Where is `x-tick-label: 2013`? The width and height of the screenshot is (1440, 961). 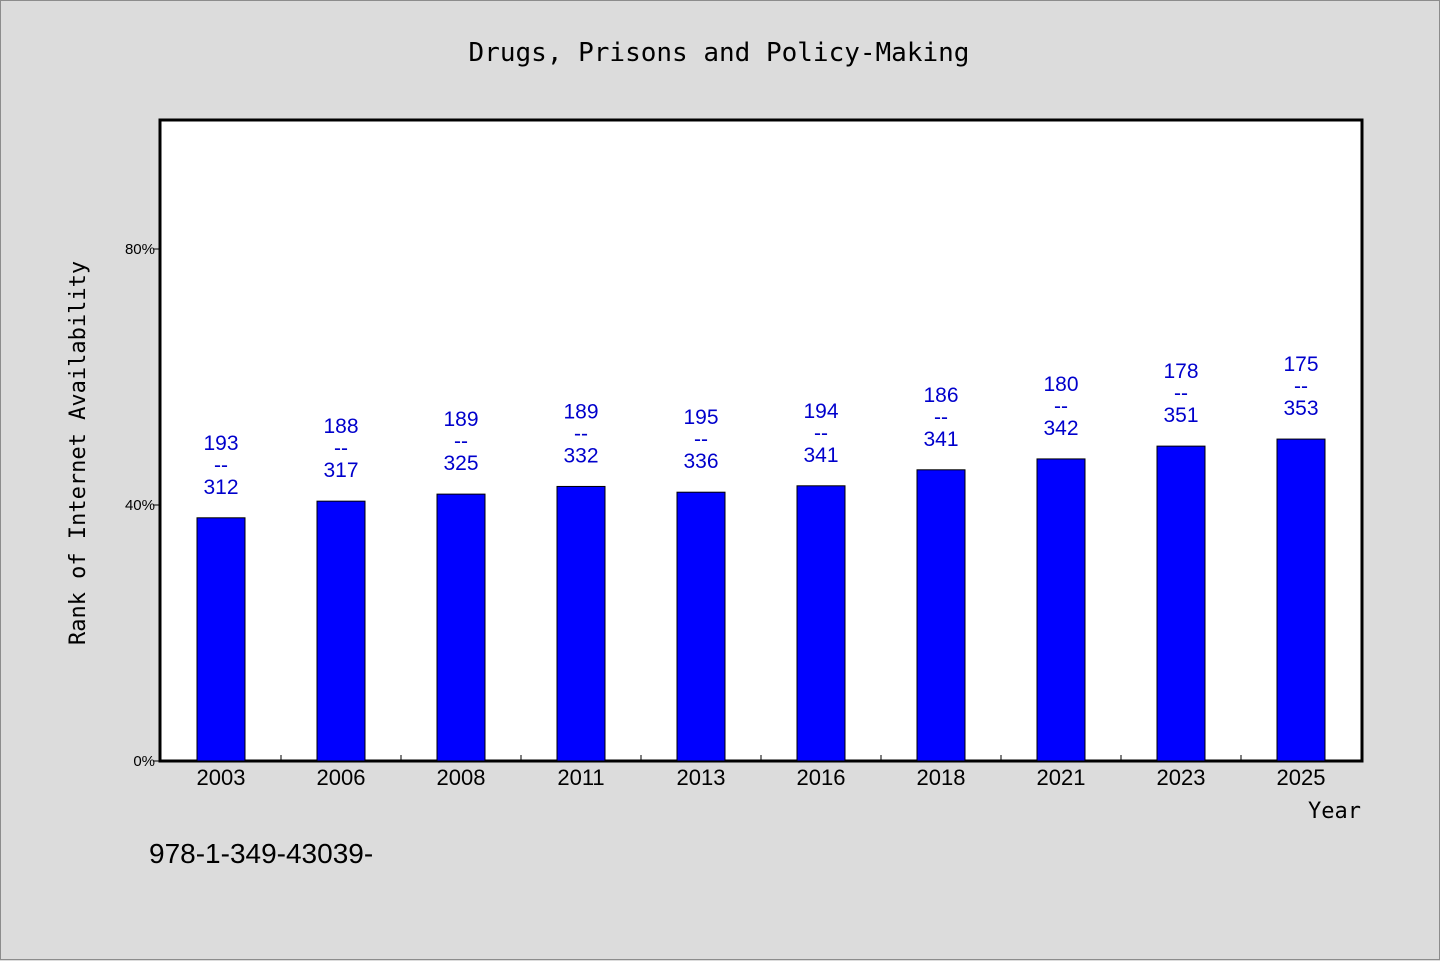
x-tick-label: 2013 is located at coordinates (701, 777).